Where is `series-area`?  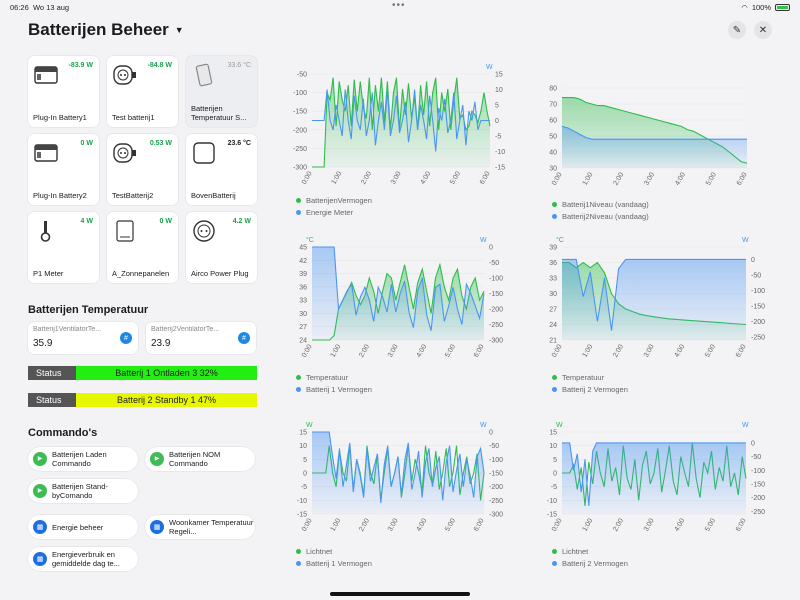 series-area is located at coordinates (654, 478).